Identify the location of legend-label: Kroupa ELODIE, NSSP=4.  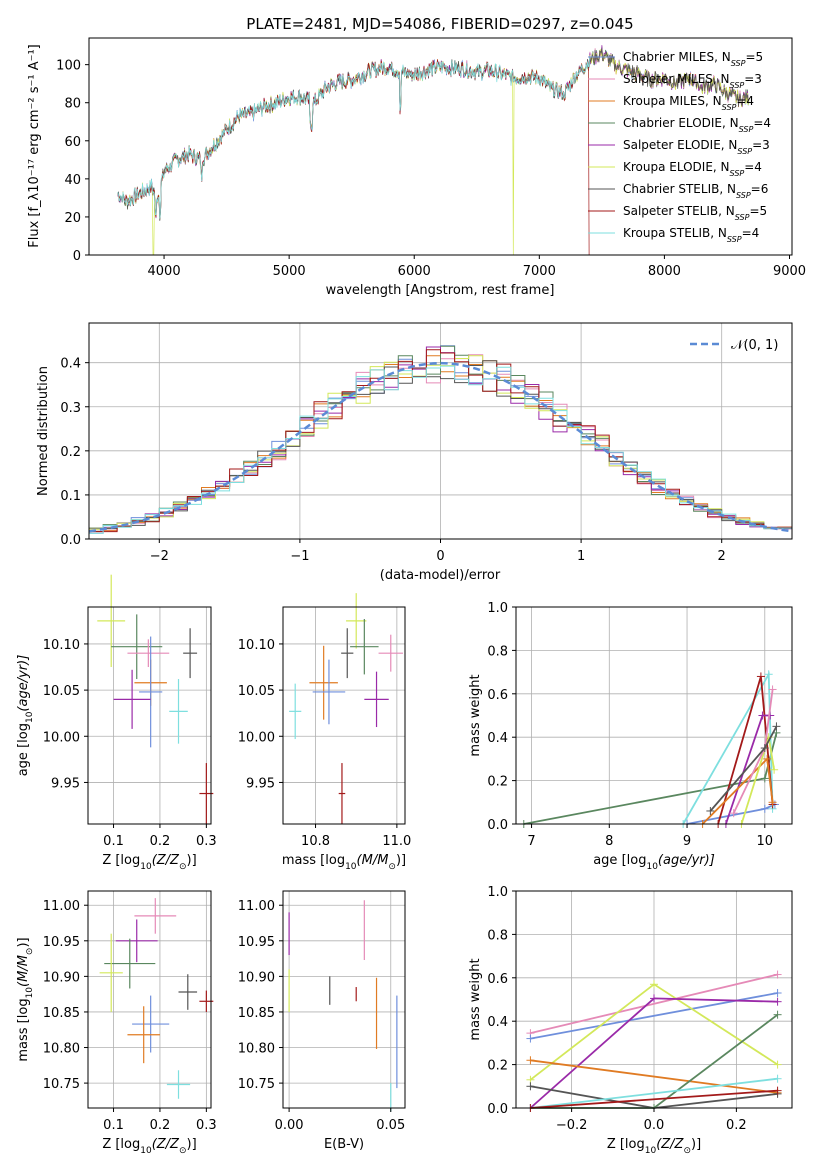
(692, 169).